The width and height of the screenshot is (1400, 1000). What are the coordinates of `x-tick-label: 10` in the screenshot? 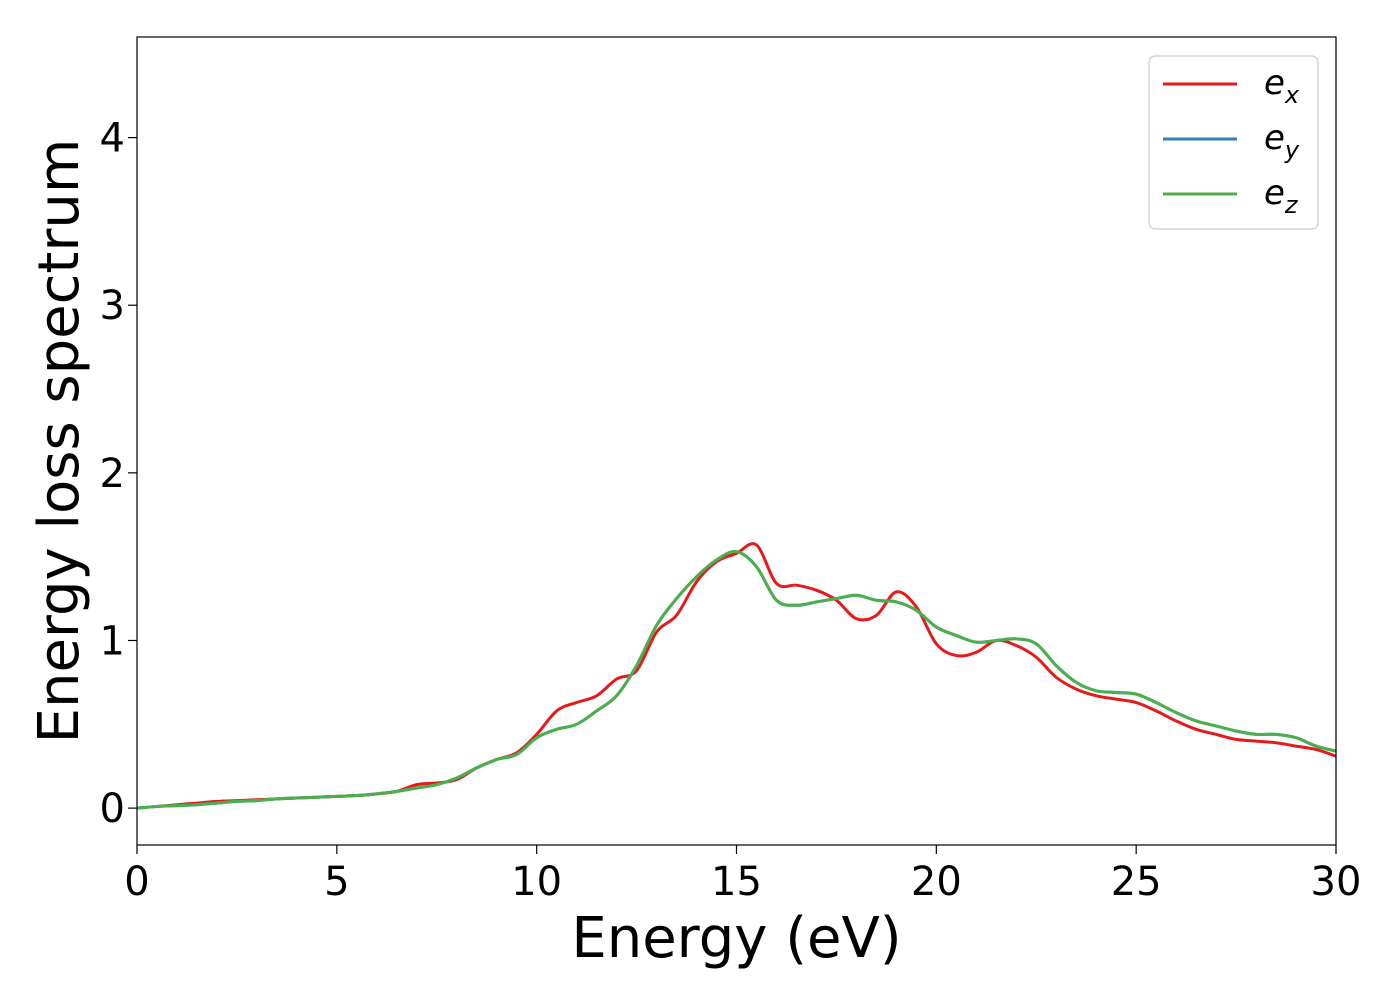 It's located at (536, 882).